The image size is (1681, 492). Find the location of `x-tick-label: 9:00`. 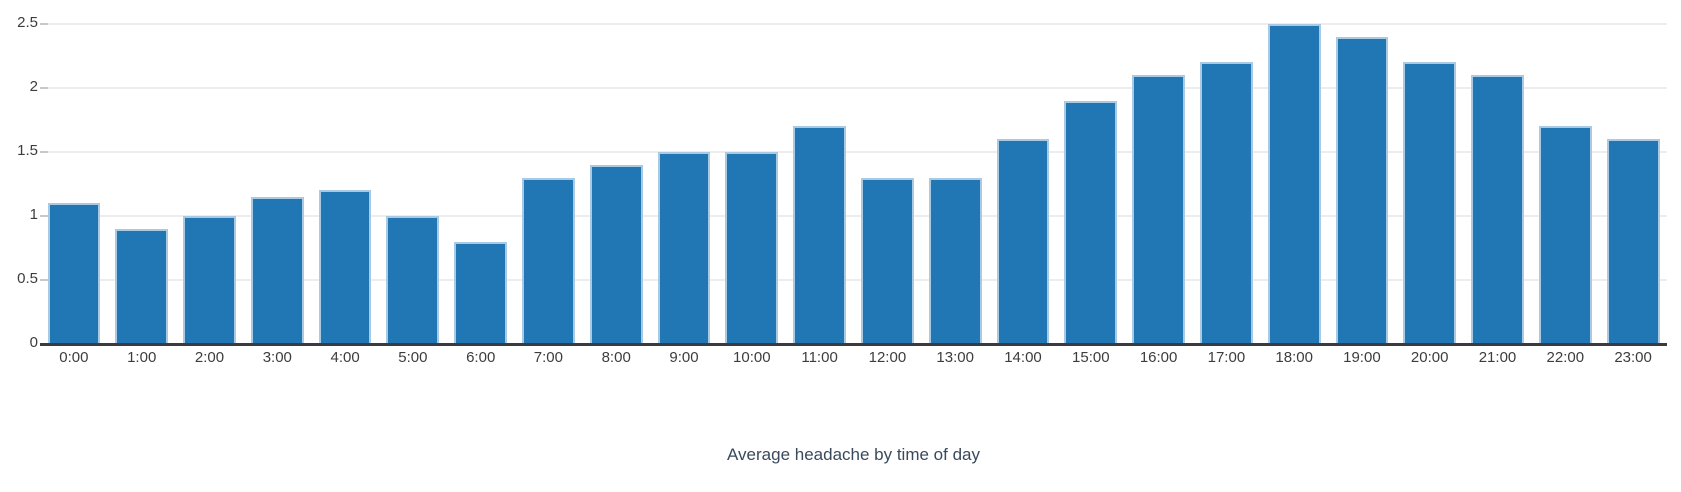

x-tick-label: 9:00 is located at coordinates (684, 357).